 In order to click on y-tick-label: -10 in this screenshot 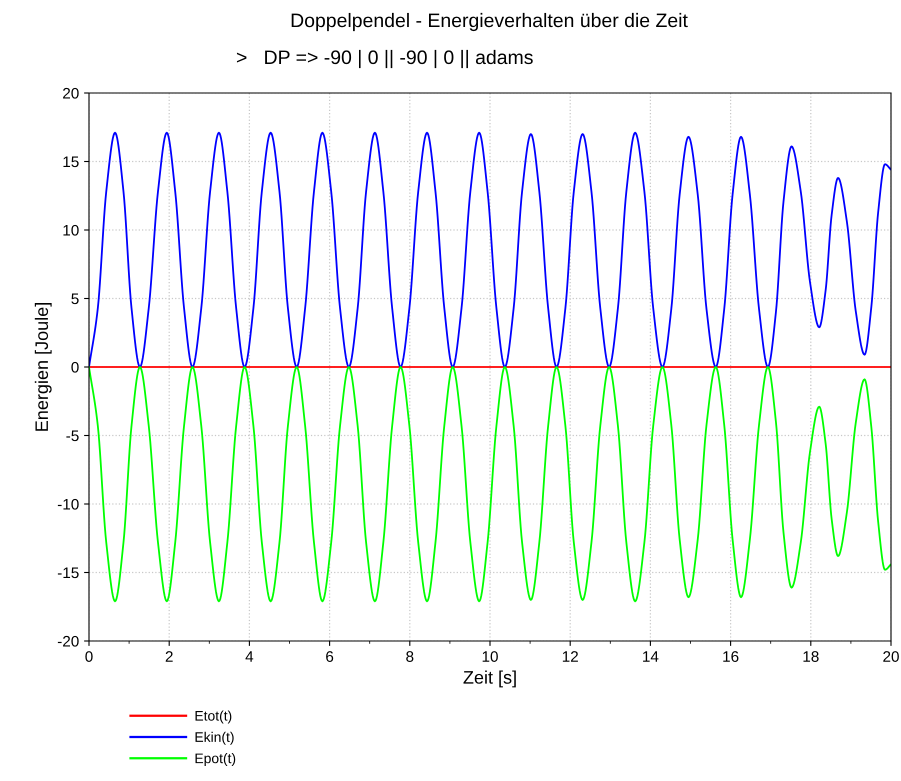, I will do `click(68, 504)`.